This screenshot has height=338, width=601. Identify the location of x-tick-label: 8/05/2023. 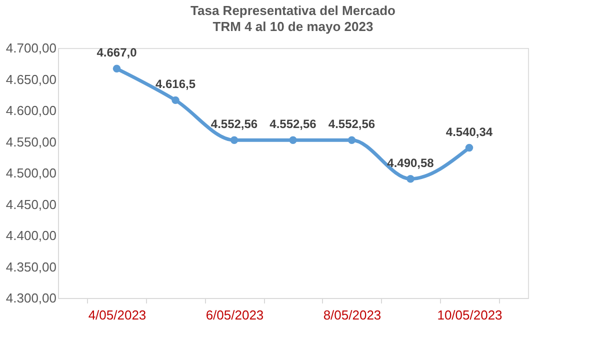
(352, 315).